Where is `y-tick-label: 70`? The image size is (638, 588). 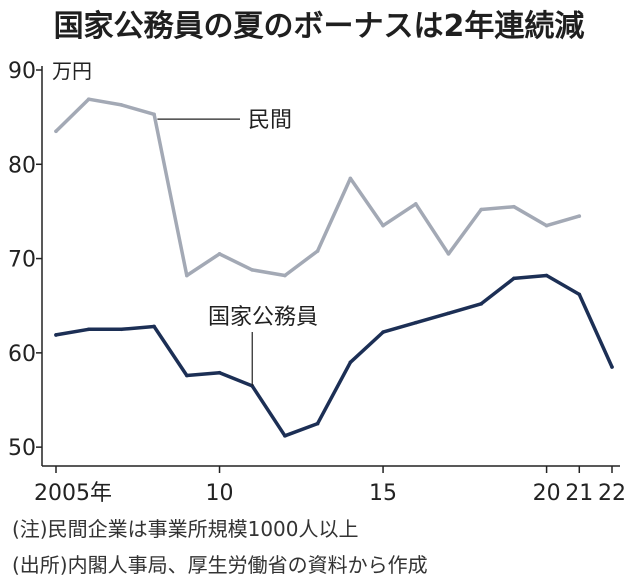
y-tick-label: 70 is located at coordinates (22, 260).